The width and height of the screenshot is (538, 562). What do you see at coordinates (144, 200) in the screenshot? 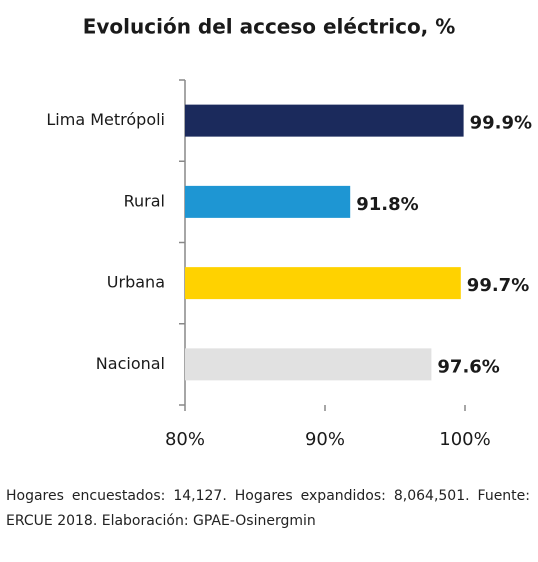
I see `y-tick-label: Rural` at bounding box center [144, 200].